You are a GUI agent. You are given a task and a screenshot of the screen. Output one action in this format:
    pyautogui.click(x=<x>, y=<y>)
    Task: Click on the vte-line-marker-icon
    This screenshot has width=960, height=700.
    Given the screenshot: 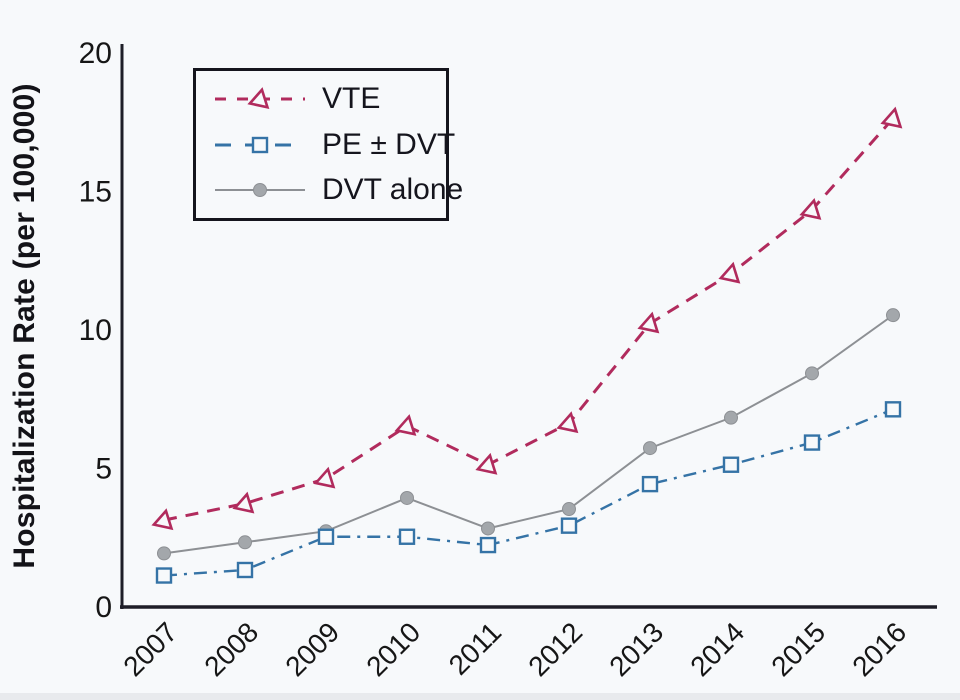 What is the action you would take?
    pyautogui.click(x=260, y=98)
    